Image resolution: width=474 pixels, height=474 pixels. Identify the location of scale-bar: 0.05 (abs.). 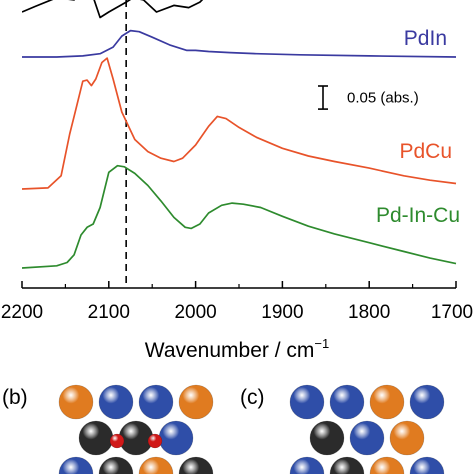
(368, 97).